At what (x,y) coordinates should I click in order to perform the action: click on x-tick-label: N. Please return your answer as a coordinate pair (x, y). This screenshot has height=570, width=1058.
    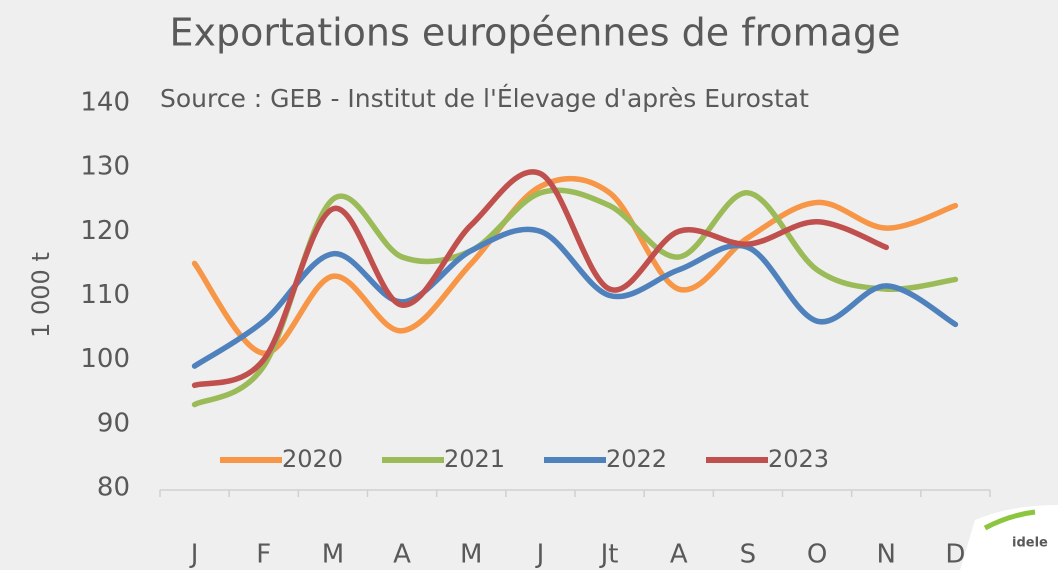
    Looking at the image, I should click on (886, 555).